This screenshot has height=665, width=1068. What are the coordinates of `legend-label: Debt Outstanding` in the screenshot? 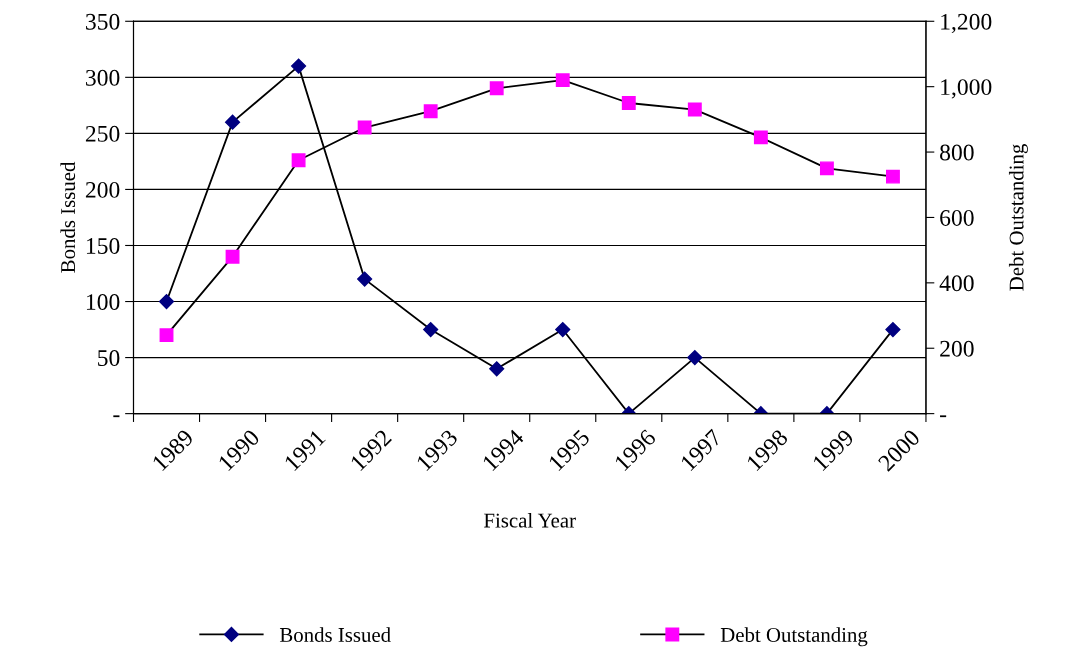 It's located at (794, 637).